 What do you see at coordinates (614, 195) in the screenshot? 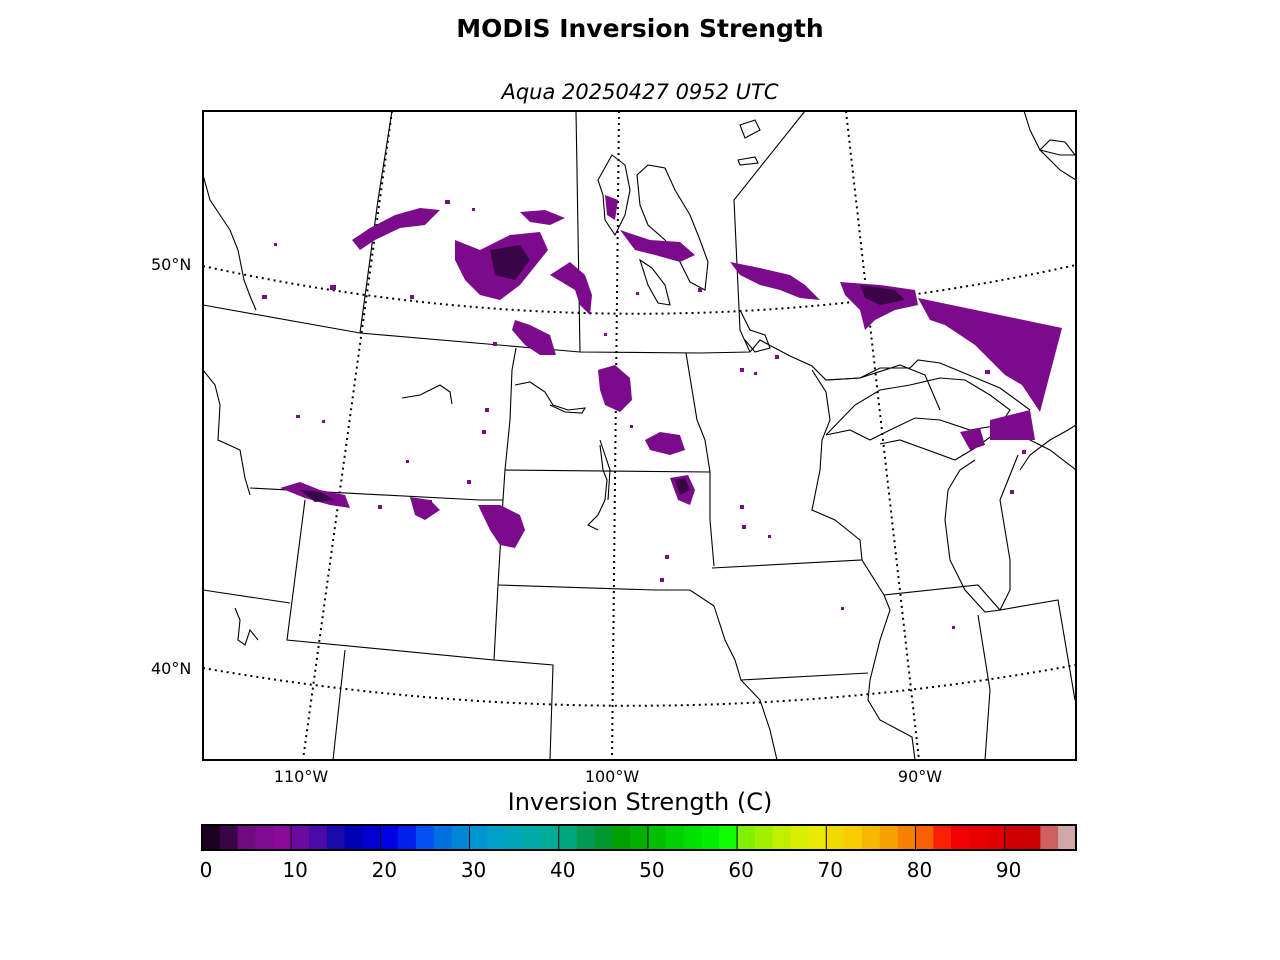
I see `lake-winnipegosis` at bounding box center [614, 195].